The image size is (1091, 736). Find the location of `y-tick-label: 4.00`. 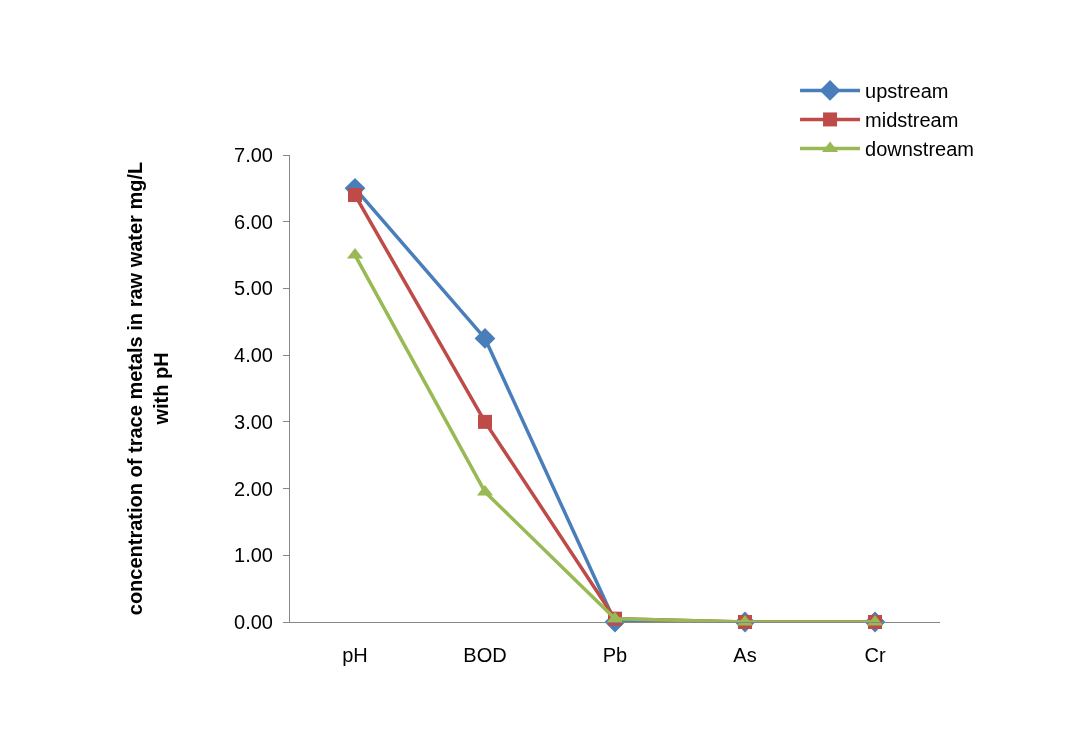

y-tick-label: 4.00 is located at coordinates (253, 355).